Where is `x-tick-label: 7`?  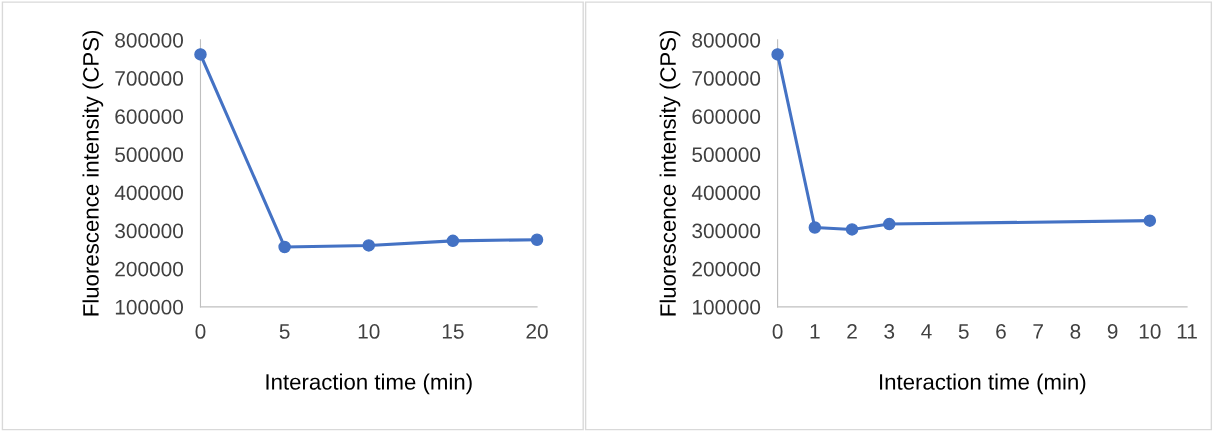
x-tick-label: 7 is located at coordinates (1038, 331).